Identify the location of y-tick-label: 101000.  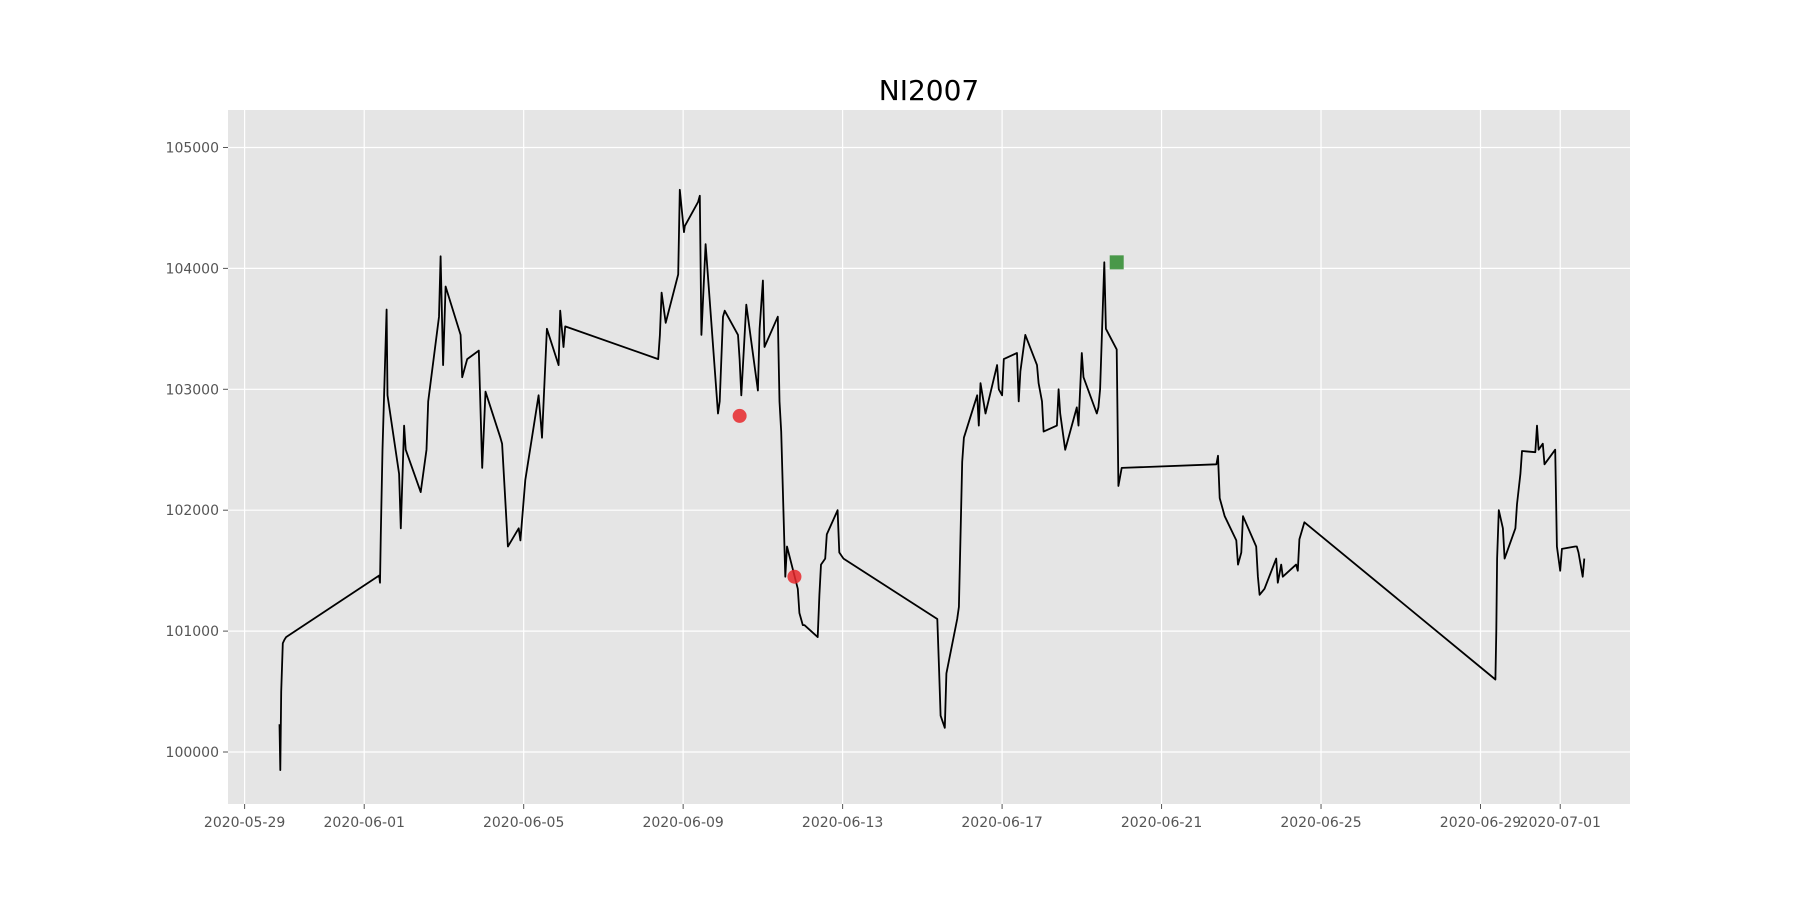
(192, 632).